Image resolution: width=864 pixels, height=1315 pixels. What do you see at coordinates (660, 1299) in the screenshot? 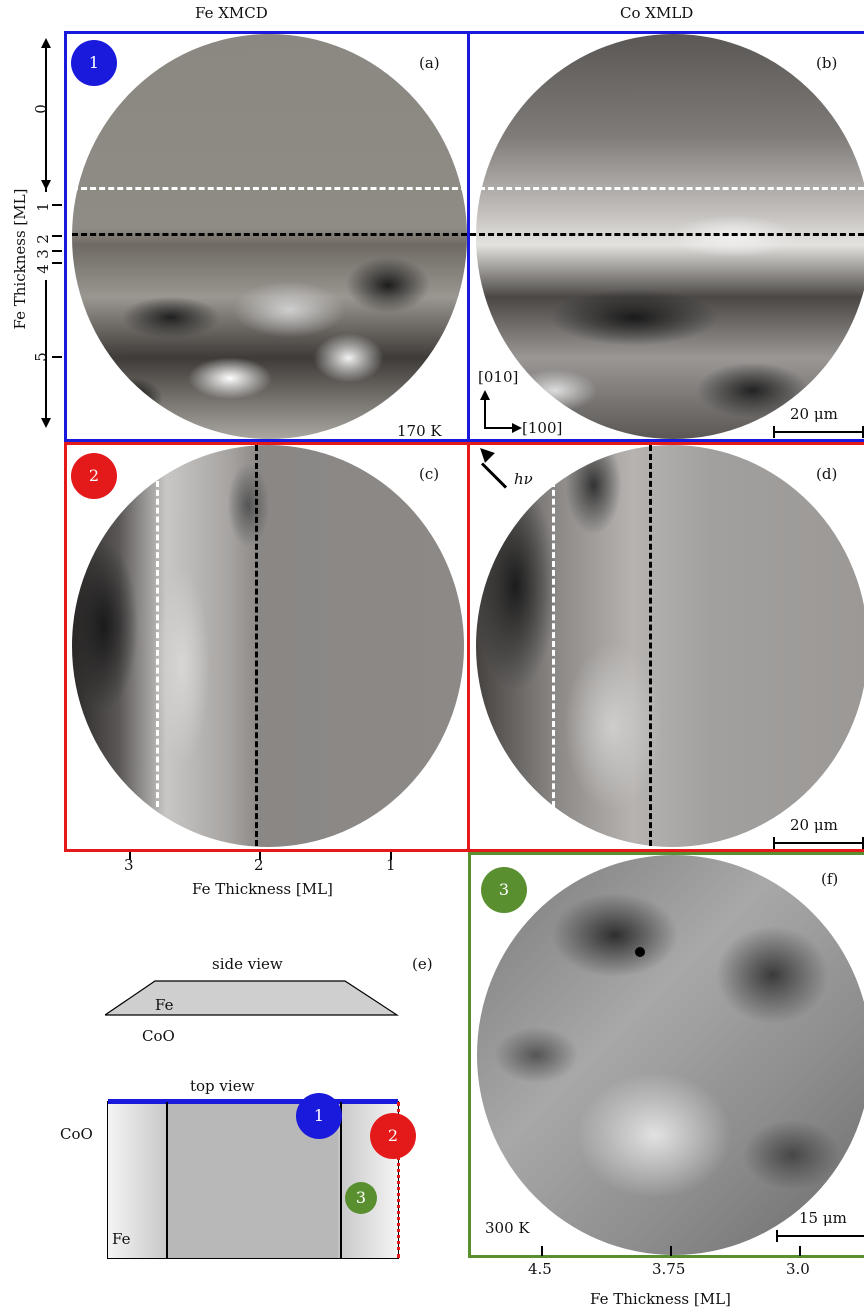
I see `bottom-axis-label-f: Fe Thickness [ML]` at bounding box center [660, 1299].